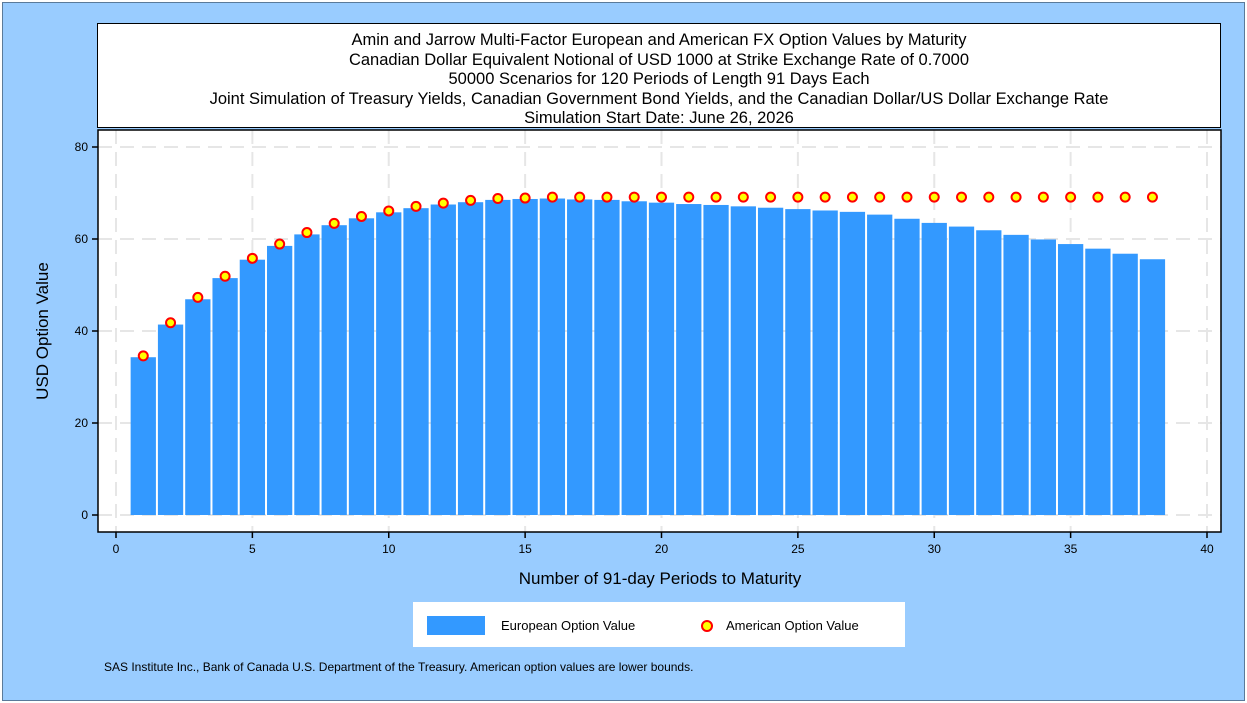 Image resolution: width=1247 pixels, height=703 pixels. I want to click on x-tick-label: 15, so click(525, 549).